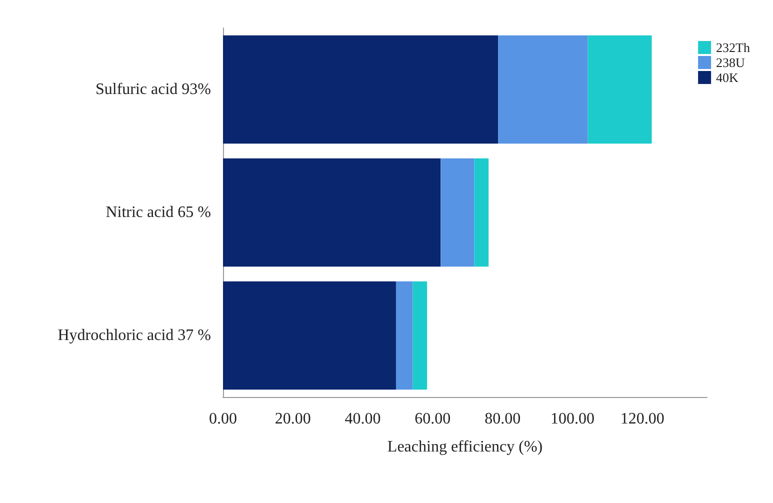 This screenshot has height=503, width=773. I want to click on x-tick-label: 100.00, so click(572, 419).